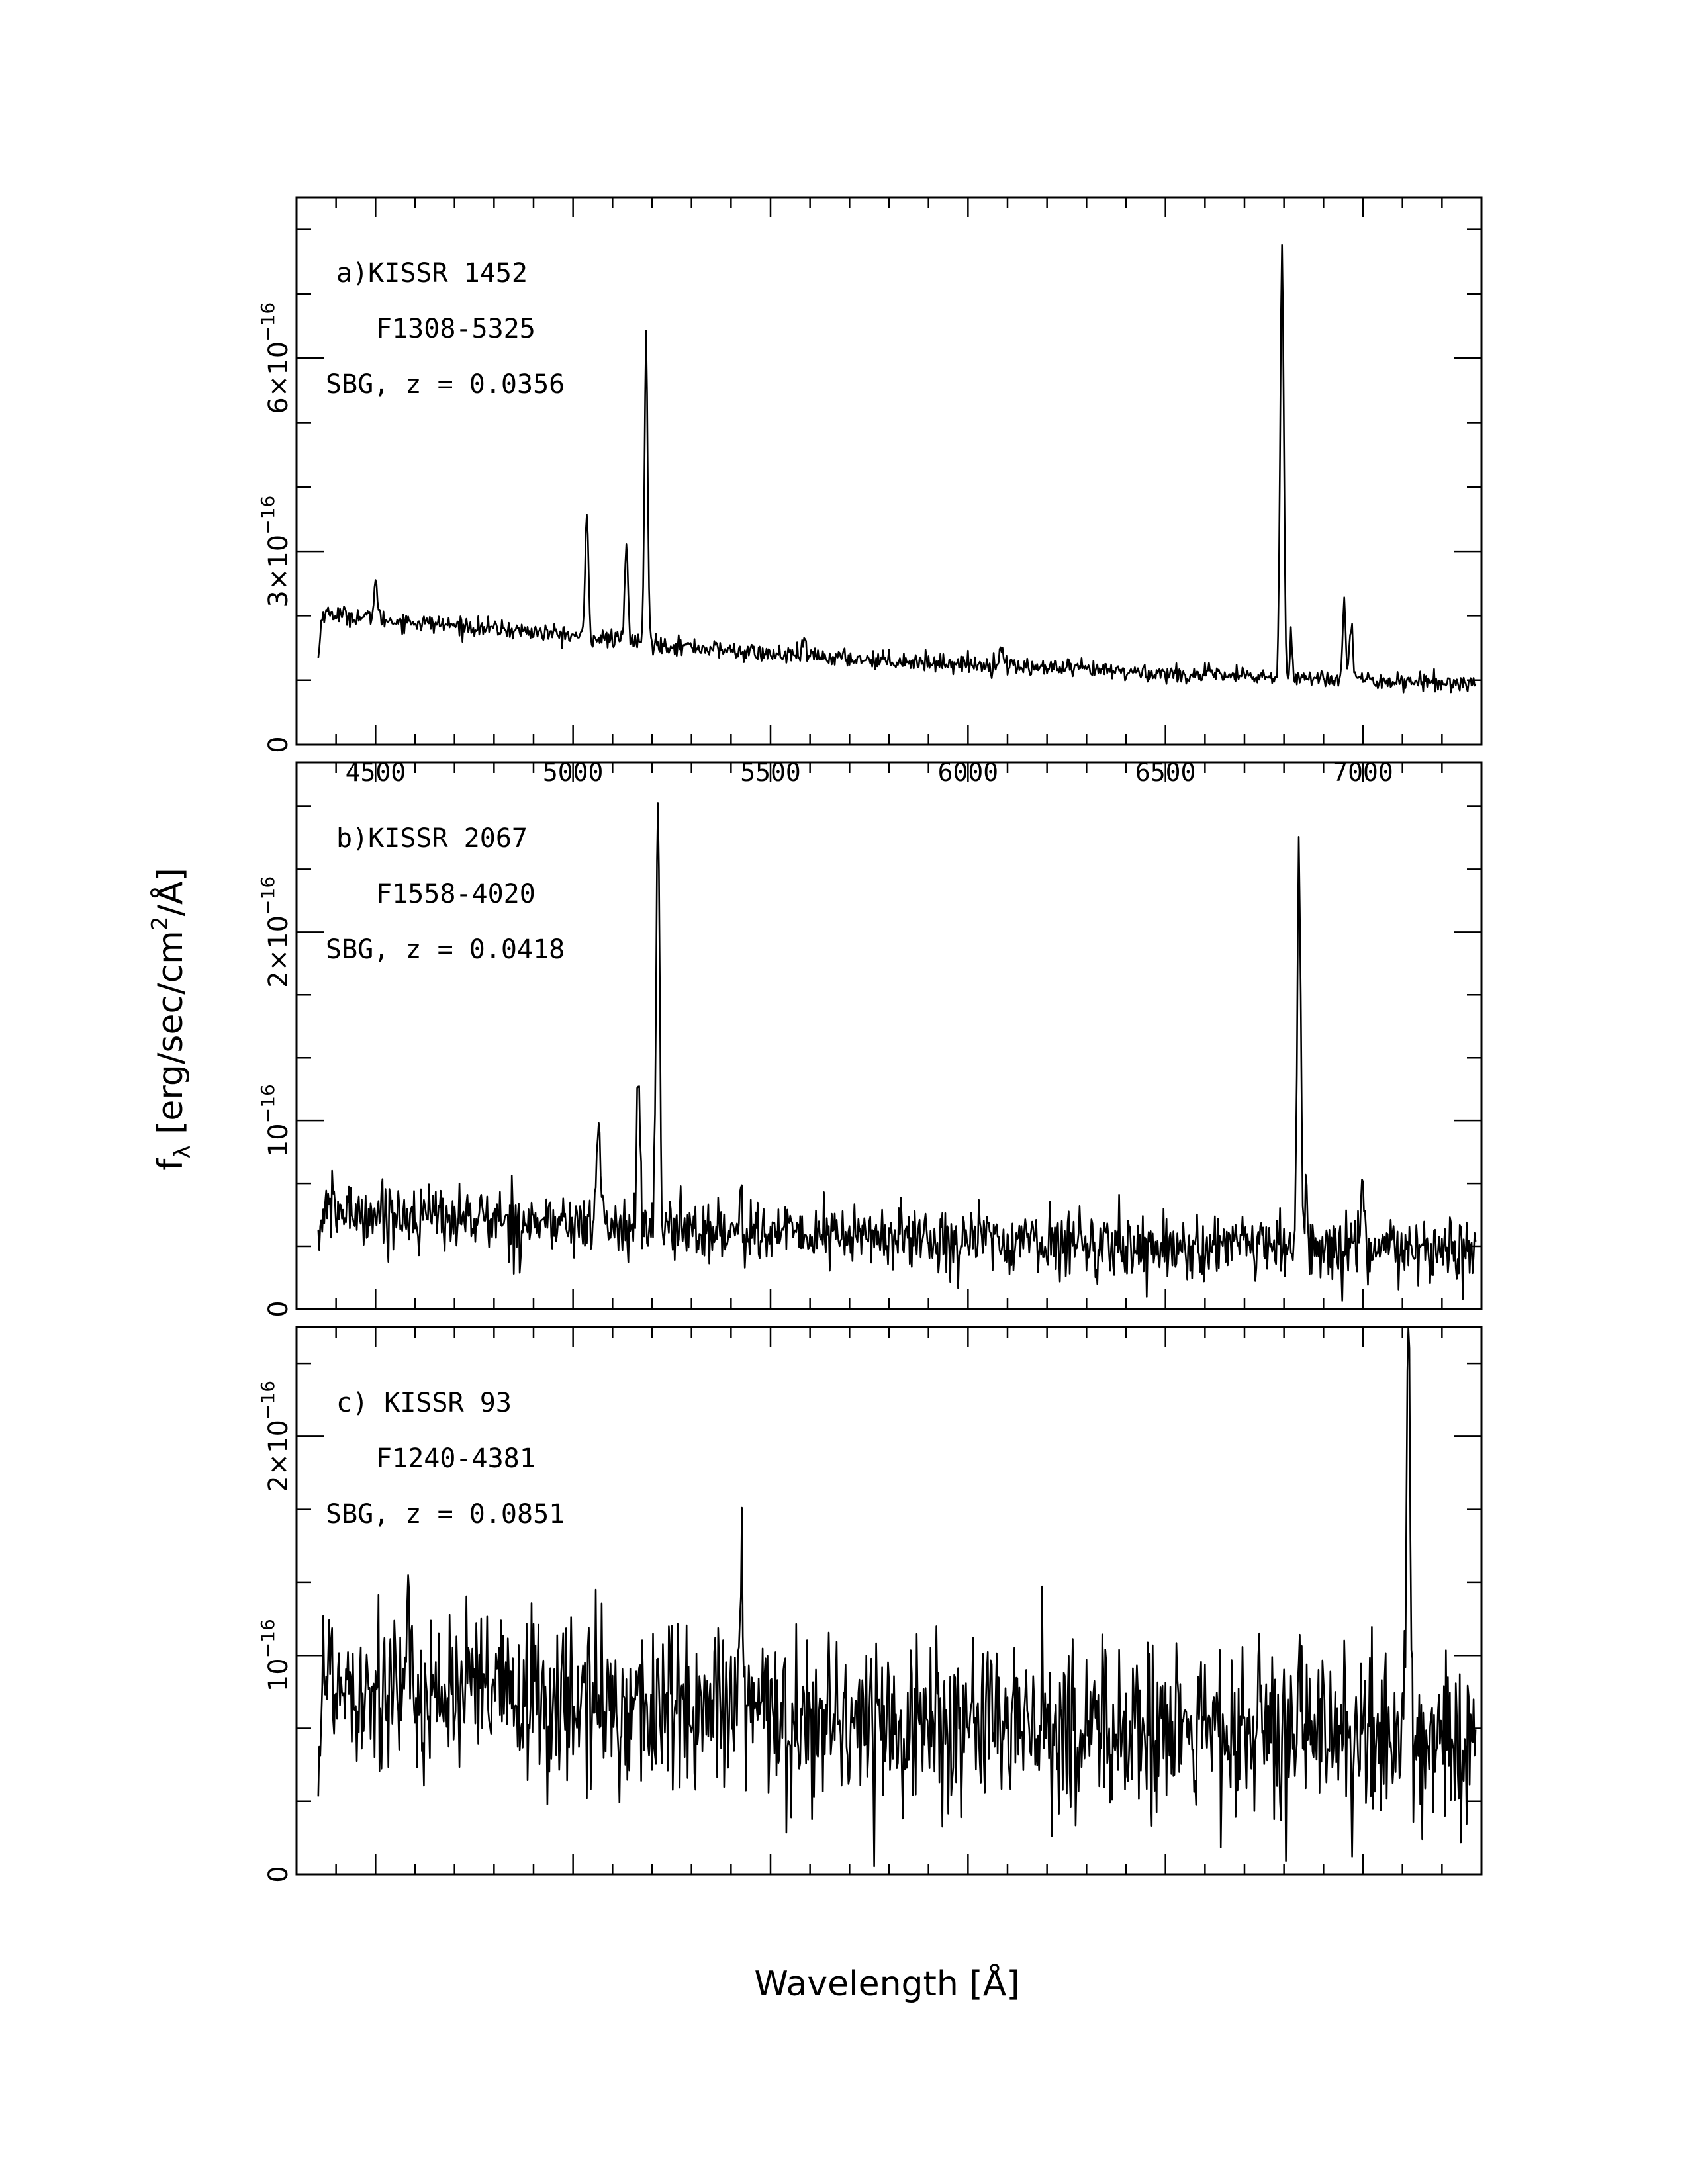 Image resolution: width=1688 pixels, height=2184 pixels. What do you see at coordinates (432, 839) in the screenshot?
I see `panel-b-object-name: b)KISSR 2067` at bounding box center [432, 839].